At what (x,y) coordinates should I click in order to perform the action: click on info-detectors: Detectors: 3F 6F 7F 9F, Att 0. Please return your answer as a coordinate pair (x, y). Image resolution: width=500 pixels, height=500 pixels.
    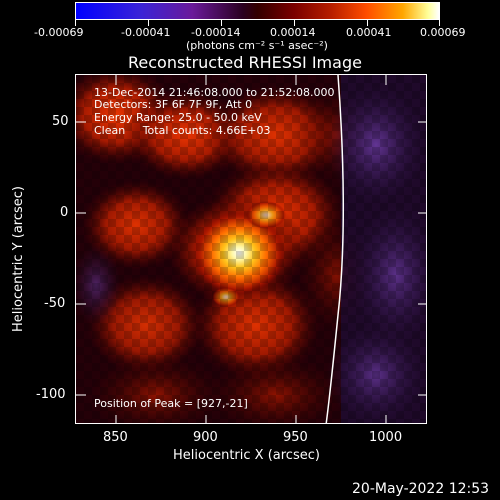
    Looking at the image, I should click on (173, 104).